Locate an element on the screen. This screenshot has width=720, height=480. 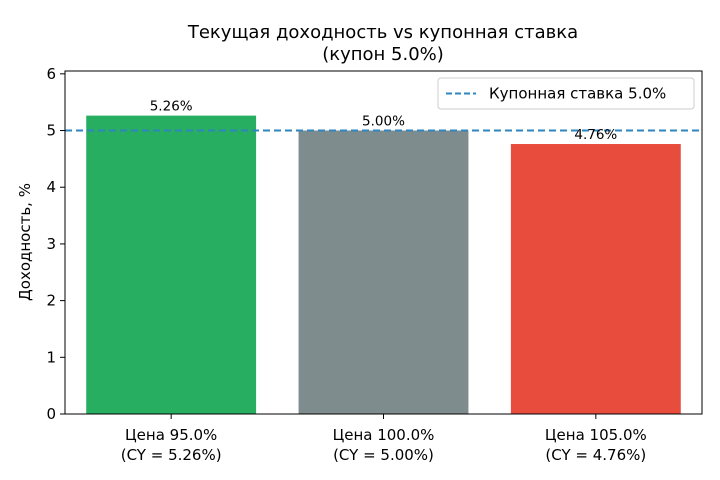
chart-subtitle: (купон 5.0%) is located at coordinates (383, 54).